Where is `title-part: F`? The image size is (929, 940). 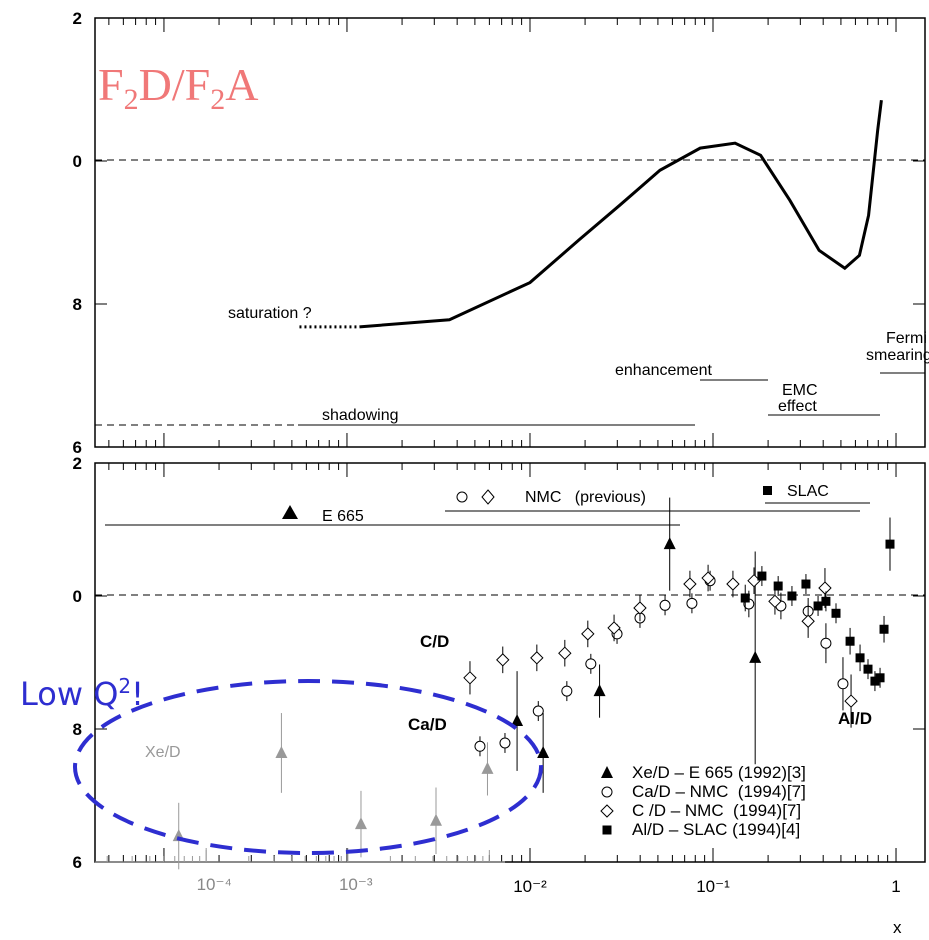 title-part: F is located at coordinates (111, 84).